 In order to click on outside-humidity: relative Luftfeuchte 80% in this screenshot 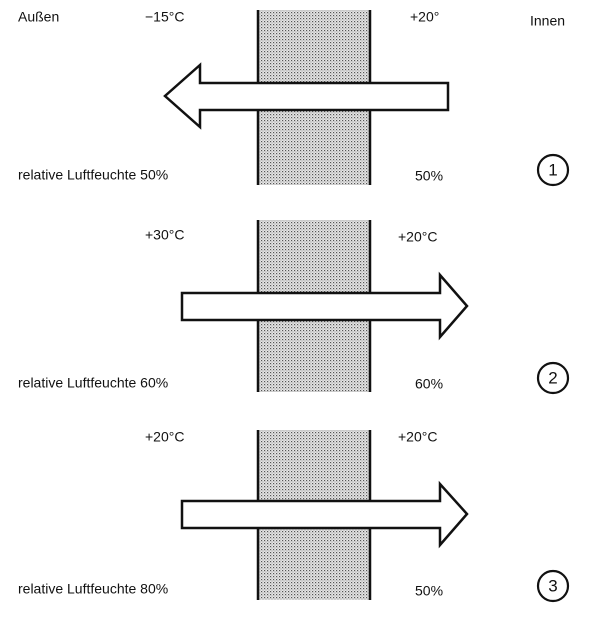, I will do `click(93, 589)`.